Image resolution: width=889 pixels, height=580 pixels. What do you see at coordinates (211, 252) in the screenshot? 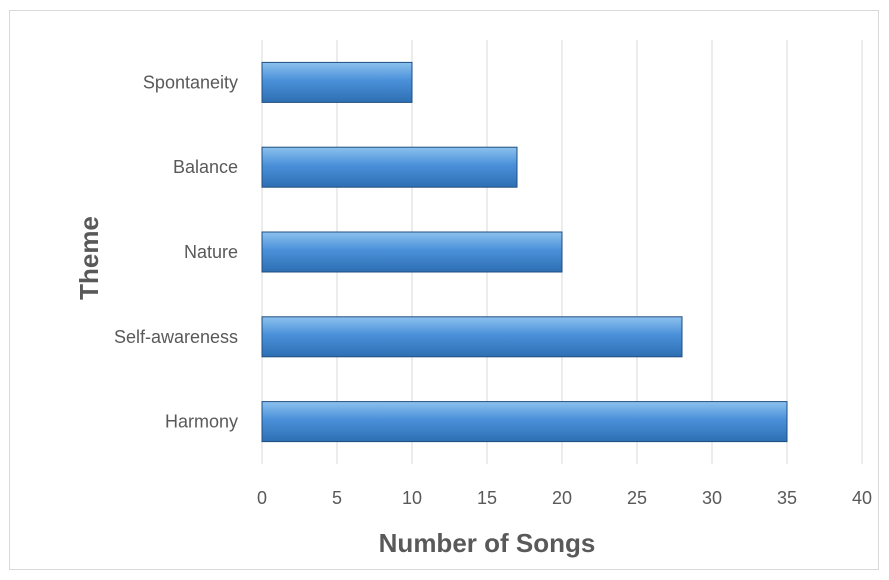
I see `y-tick-label: Nature` at bounding box center [211, 252].